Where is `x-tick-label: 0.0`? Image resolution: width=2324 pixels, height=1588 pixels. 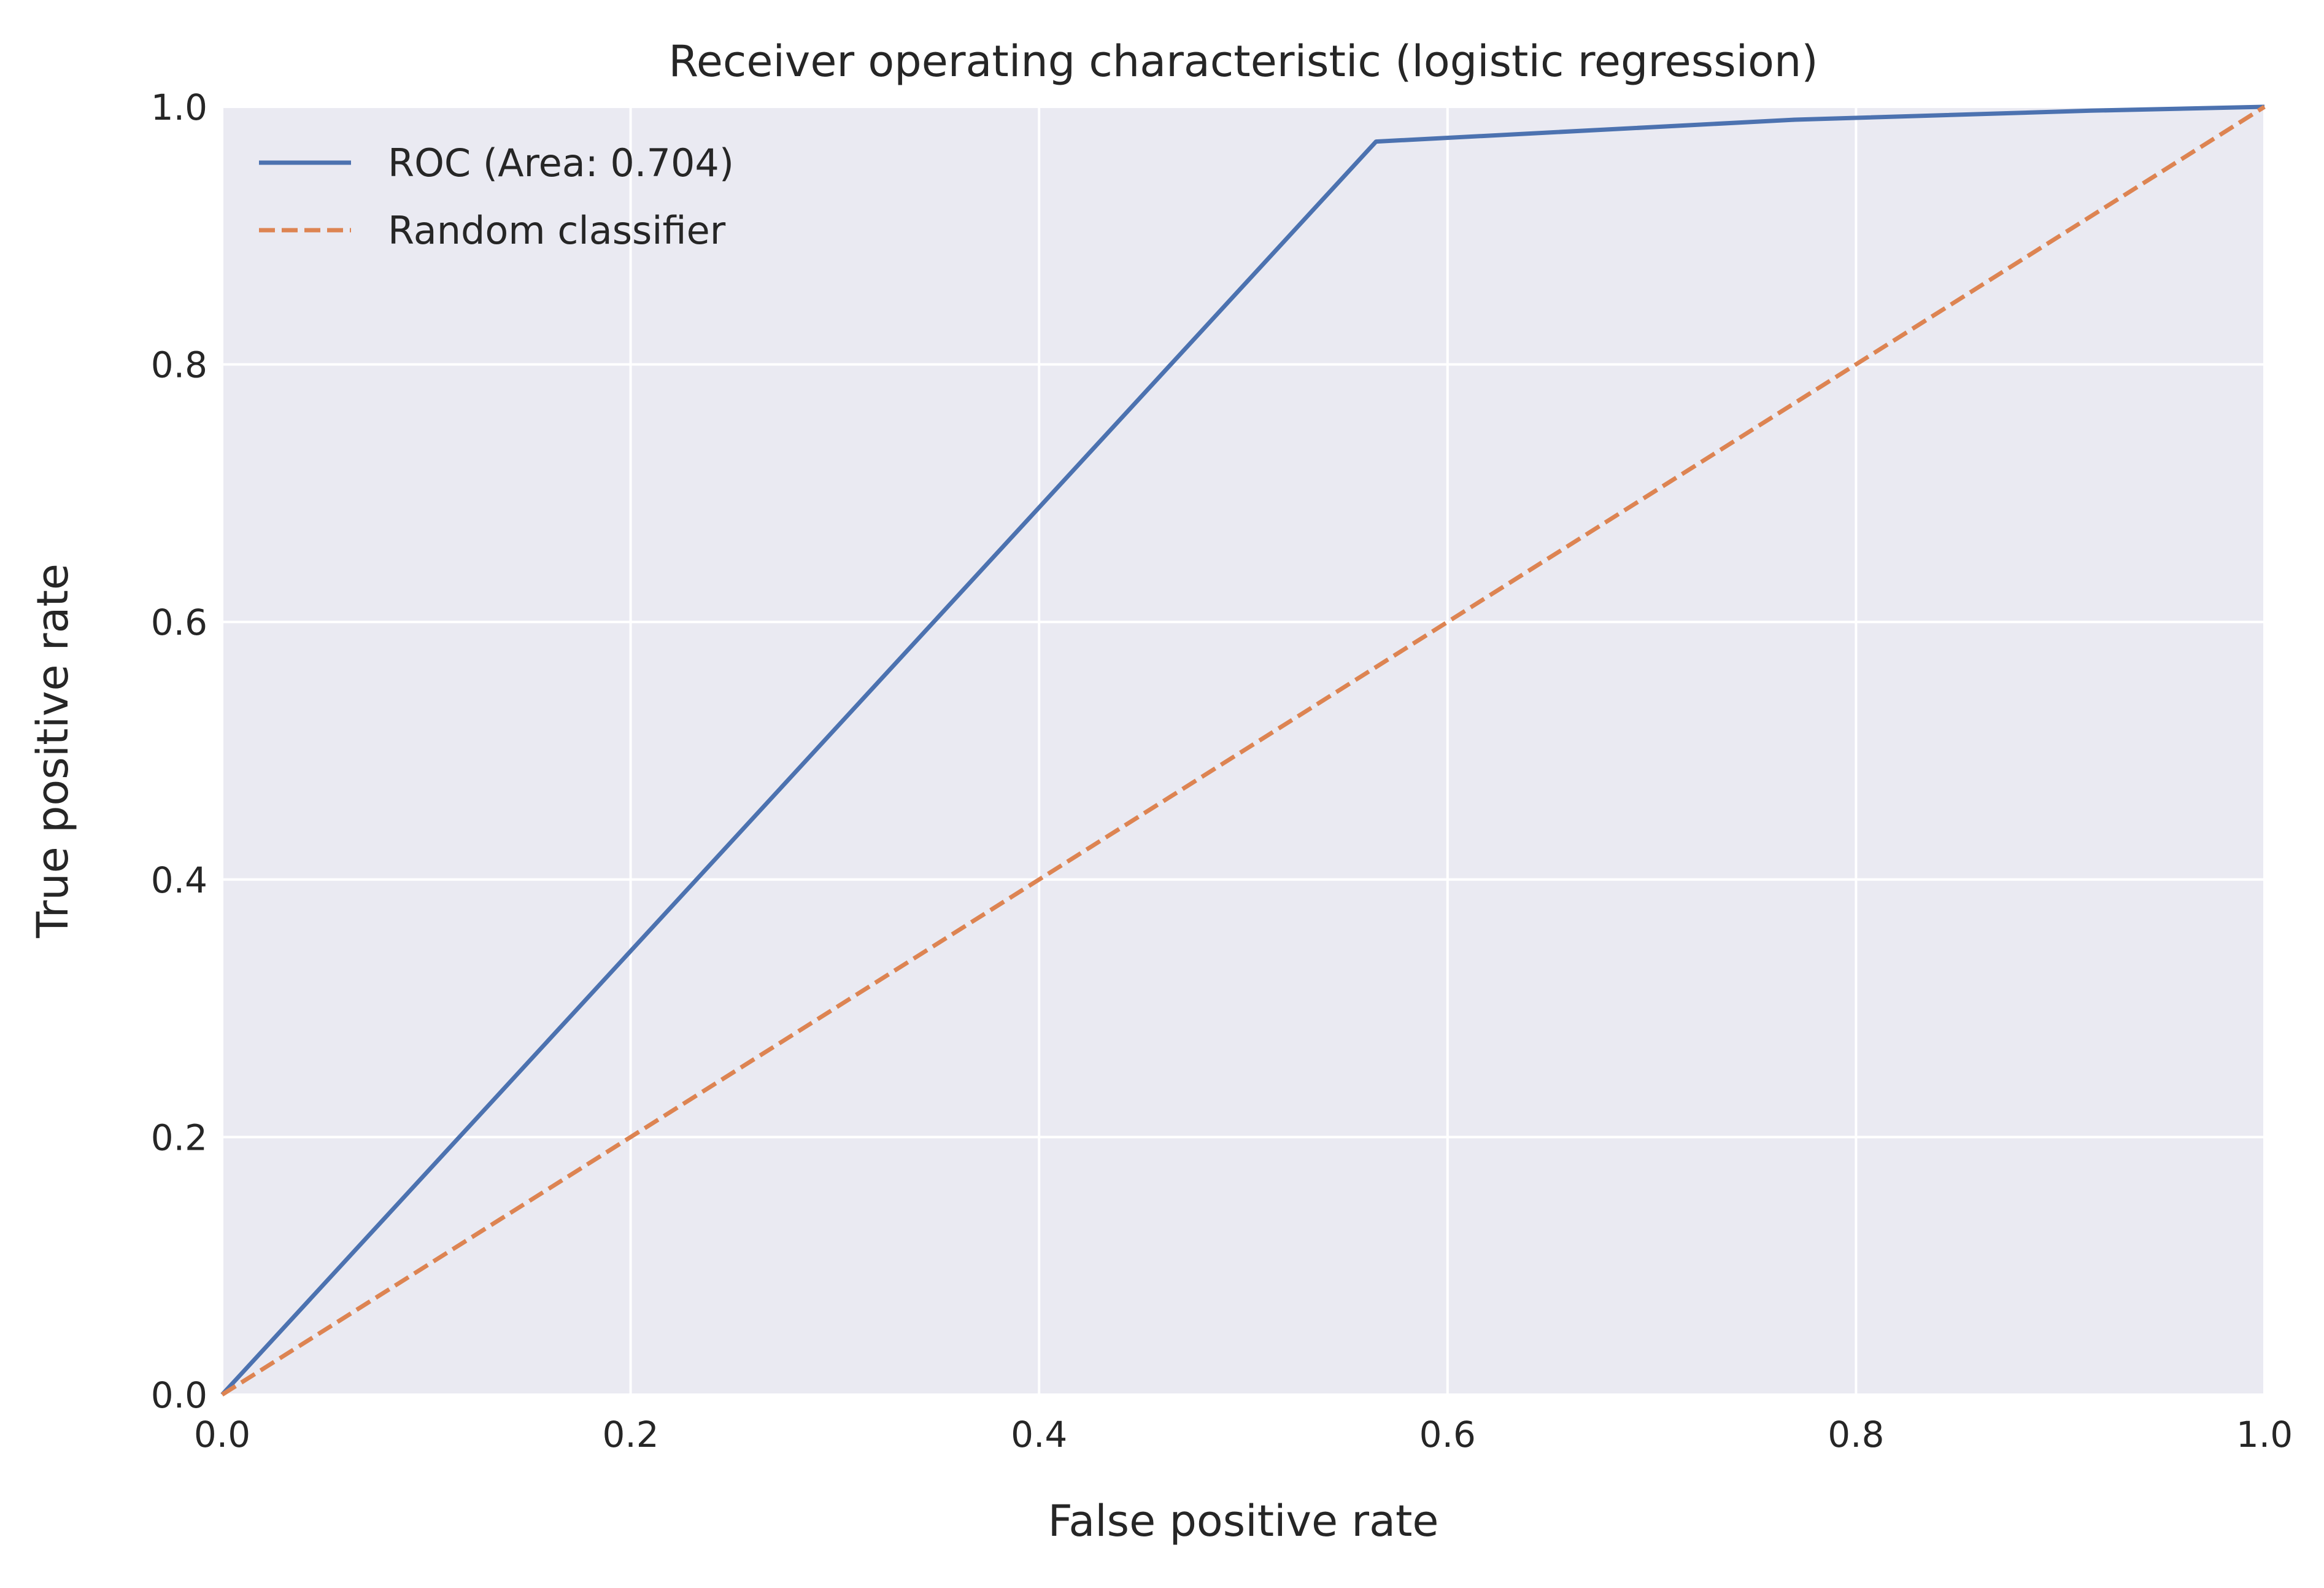
x-tick-label: 0.0 is located at coordinates (222, 1434).